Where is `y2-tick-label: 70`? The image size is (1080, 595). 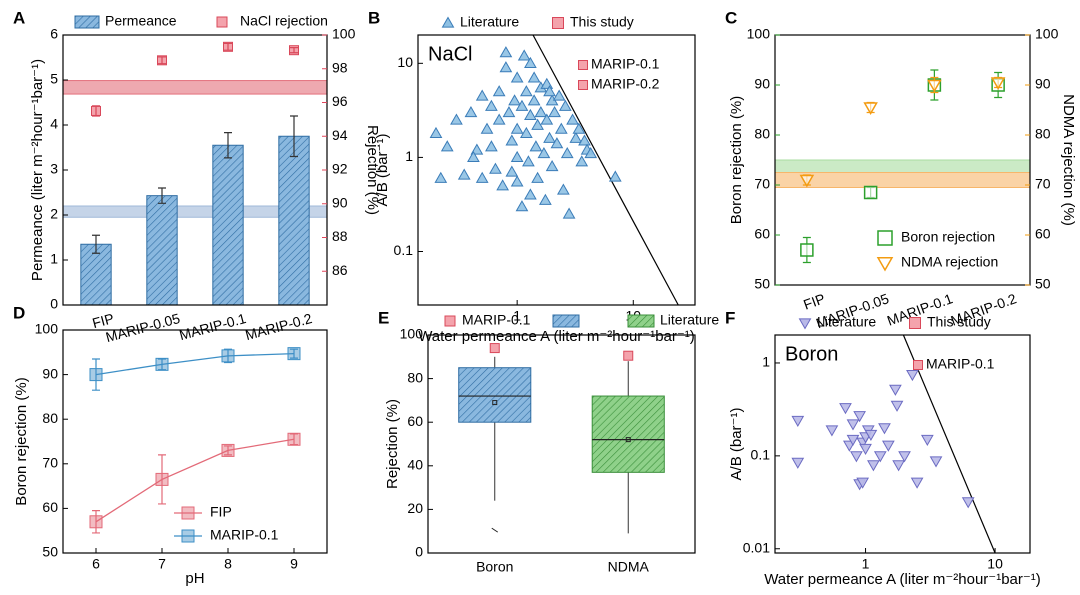
y2-tick-label: 70 is located at coordinates (1043, 184).